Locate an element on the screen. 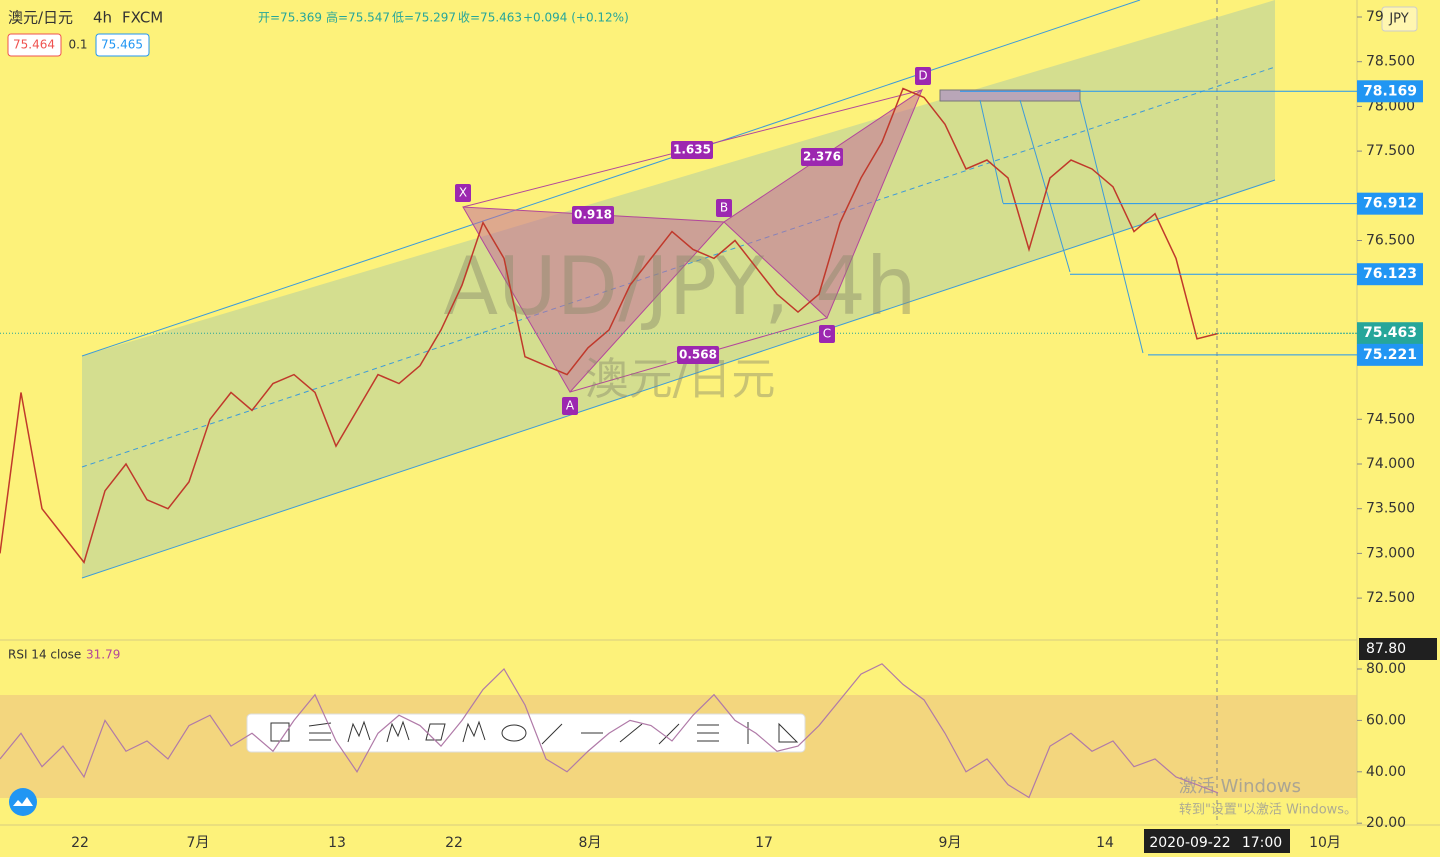 This screenshot has height=857, width=1440. rsi-tick-label: 80.00 is located at coordinates (1386, 669).